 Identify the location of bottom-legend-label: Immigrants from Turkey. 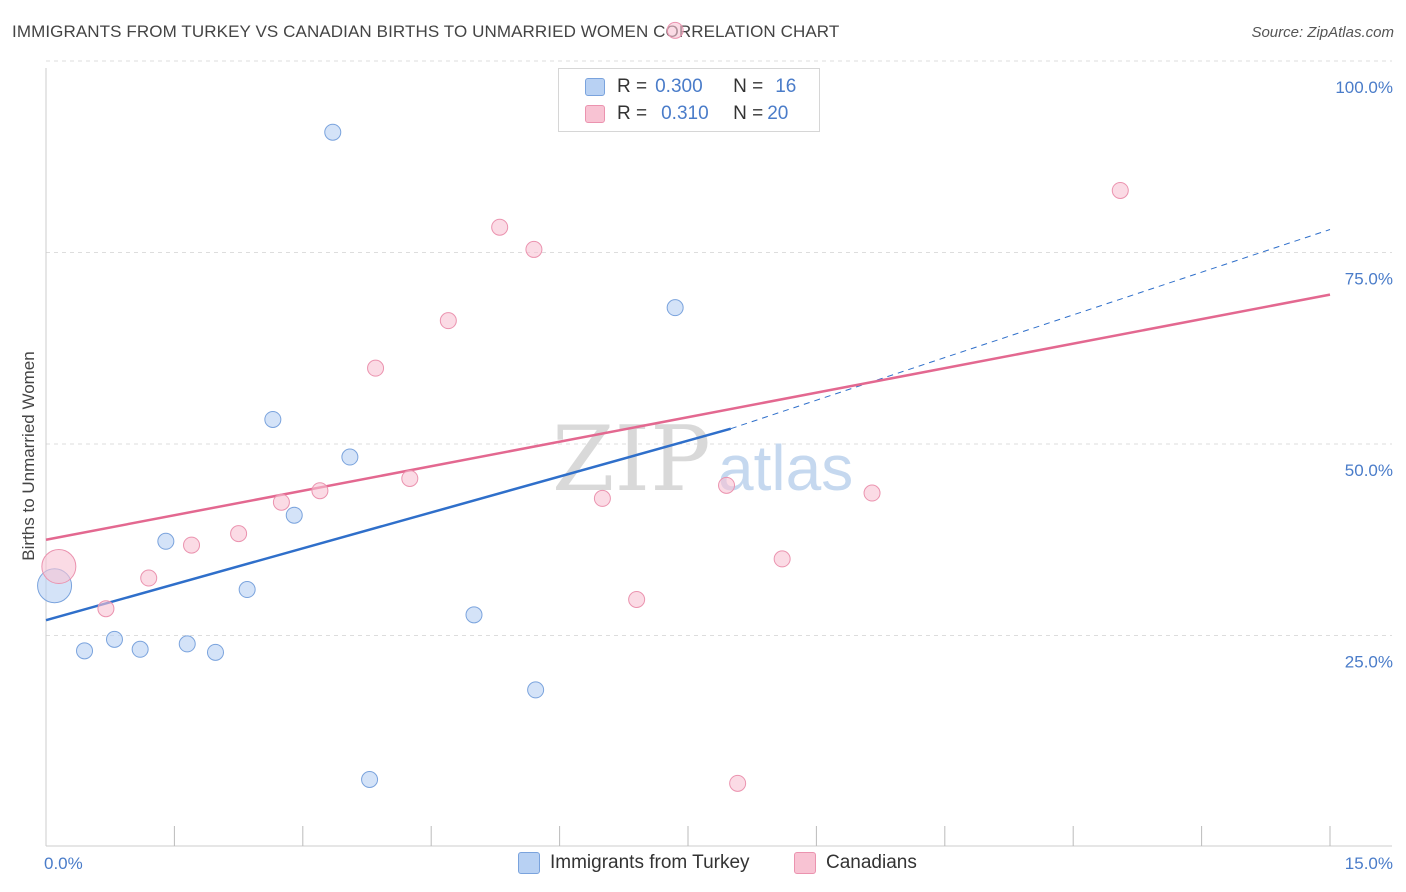
(650, 862).